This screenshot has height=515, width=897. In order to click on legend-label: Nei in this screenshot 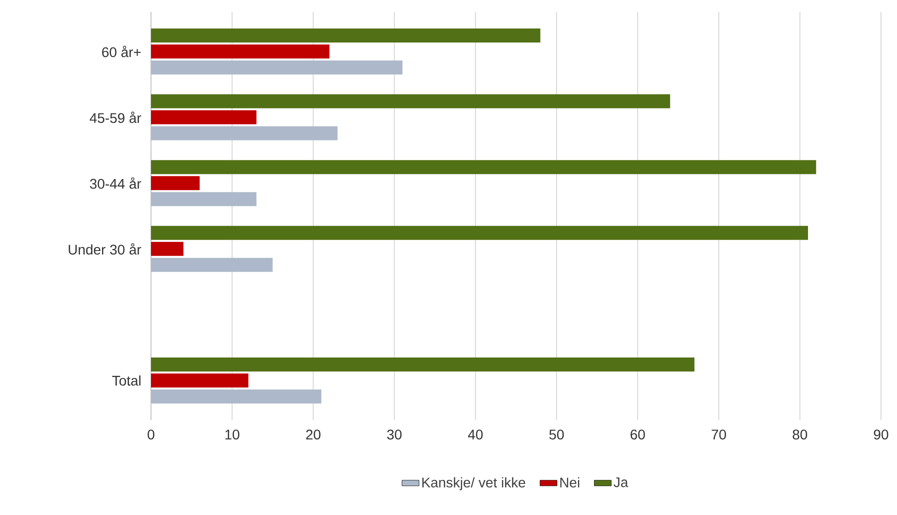, I will do `click(570, 482)`.